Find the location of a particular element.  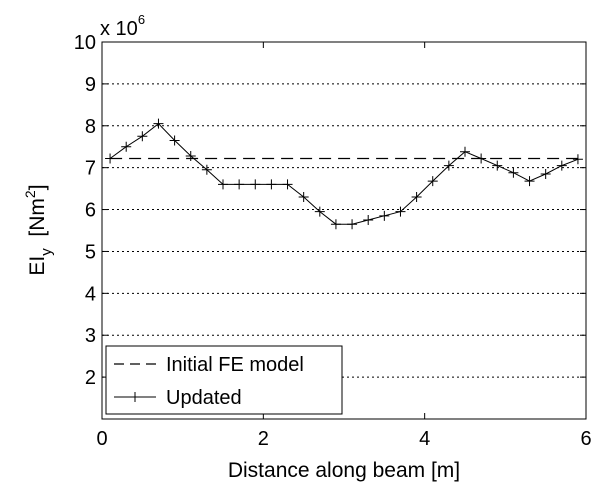

y-tick-label: 9 is located at coordinates (90, 85).